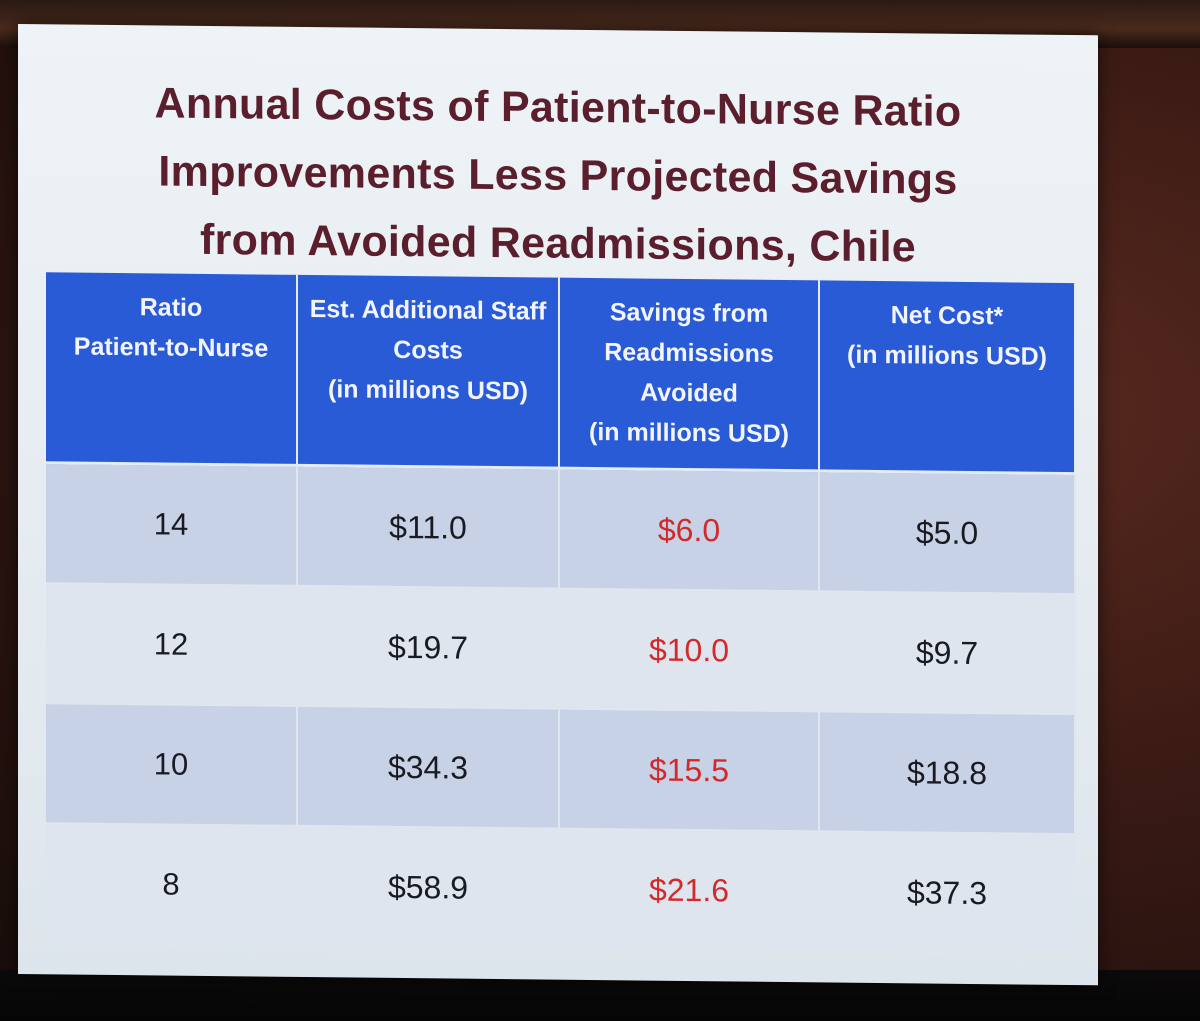  Describe the element at coordinates (172, 885) in the screenshot. I see `cell-ratio: 8` at that location.